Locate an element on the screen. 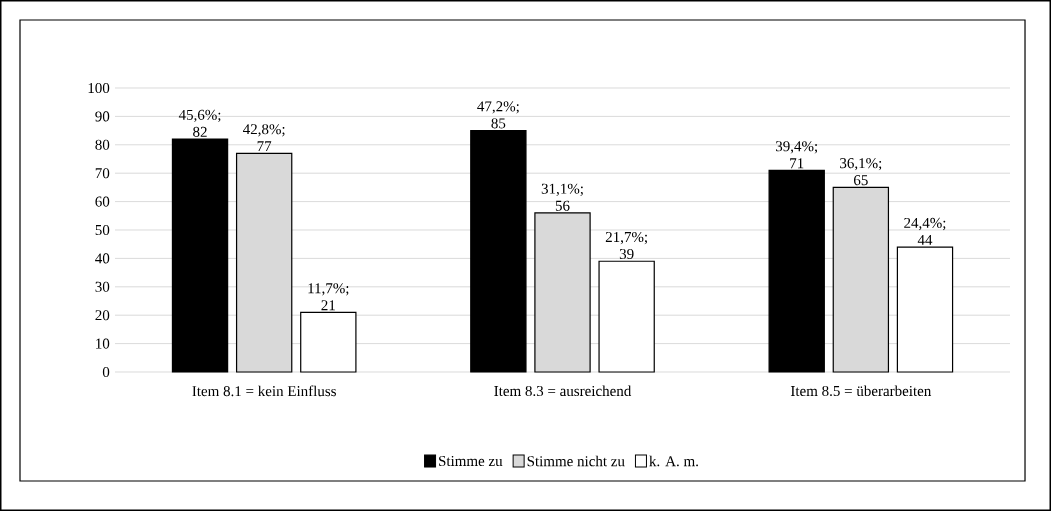  x-tick-label: Item 8.5 = überarbeiten is located at coordinates (861, 391).